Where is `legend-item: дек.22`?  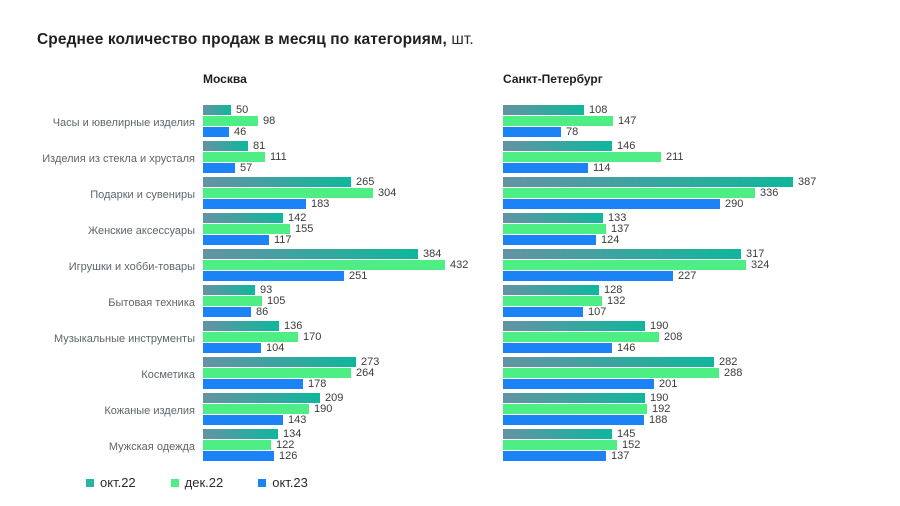
legend-item: дек.22 is located at coordinates (196, 482).